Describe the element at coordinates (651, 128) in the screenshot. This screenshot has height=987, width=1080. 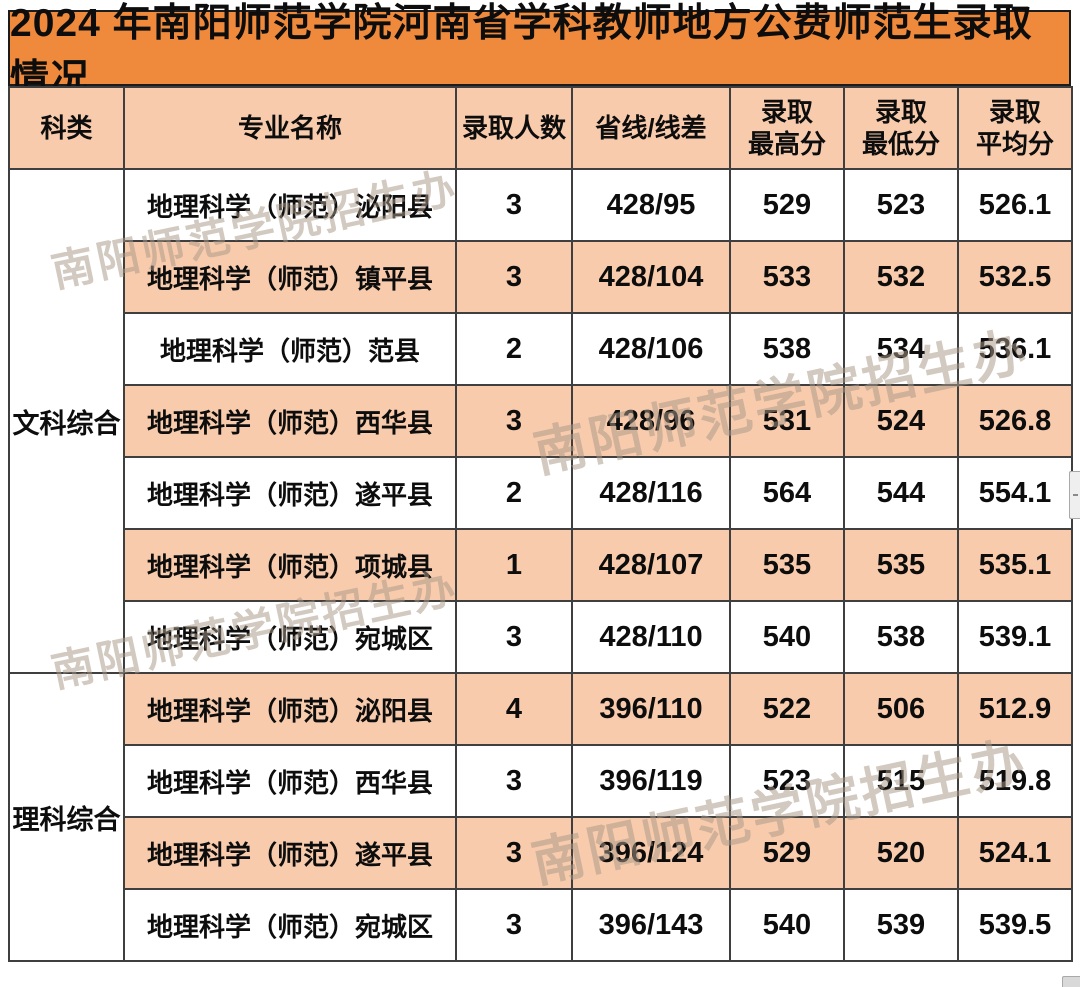
I see `header-province-line: 省线/线差` at that location.